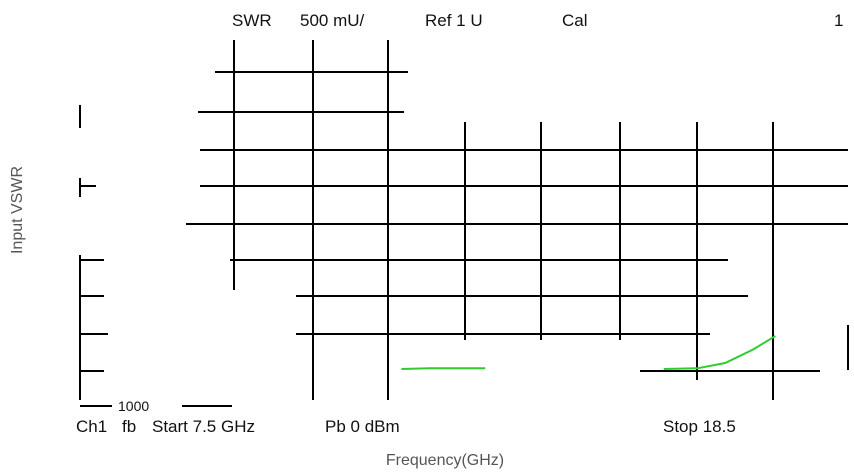  Describe the element at coordinates (838, 20) in the screenshot. I see `header-channel-index: 1` at that location.